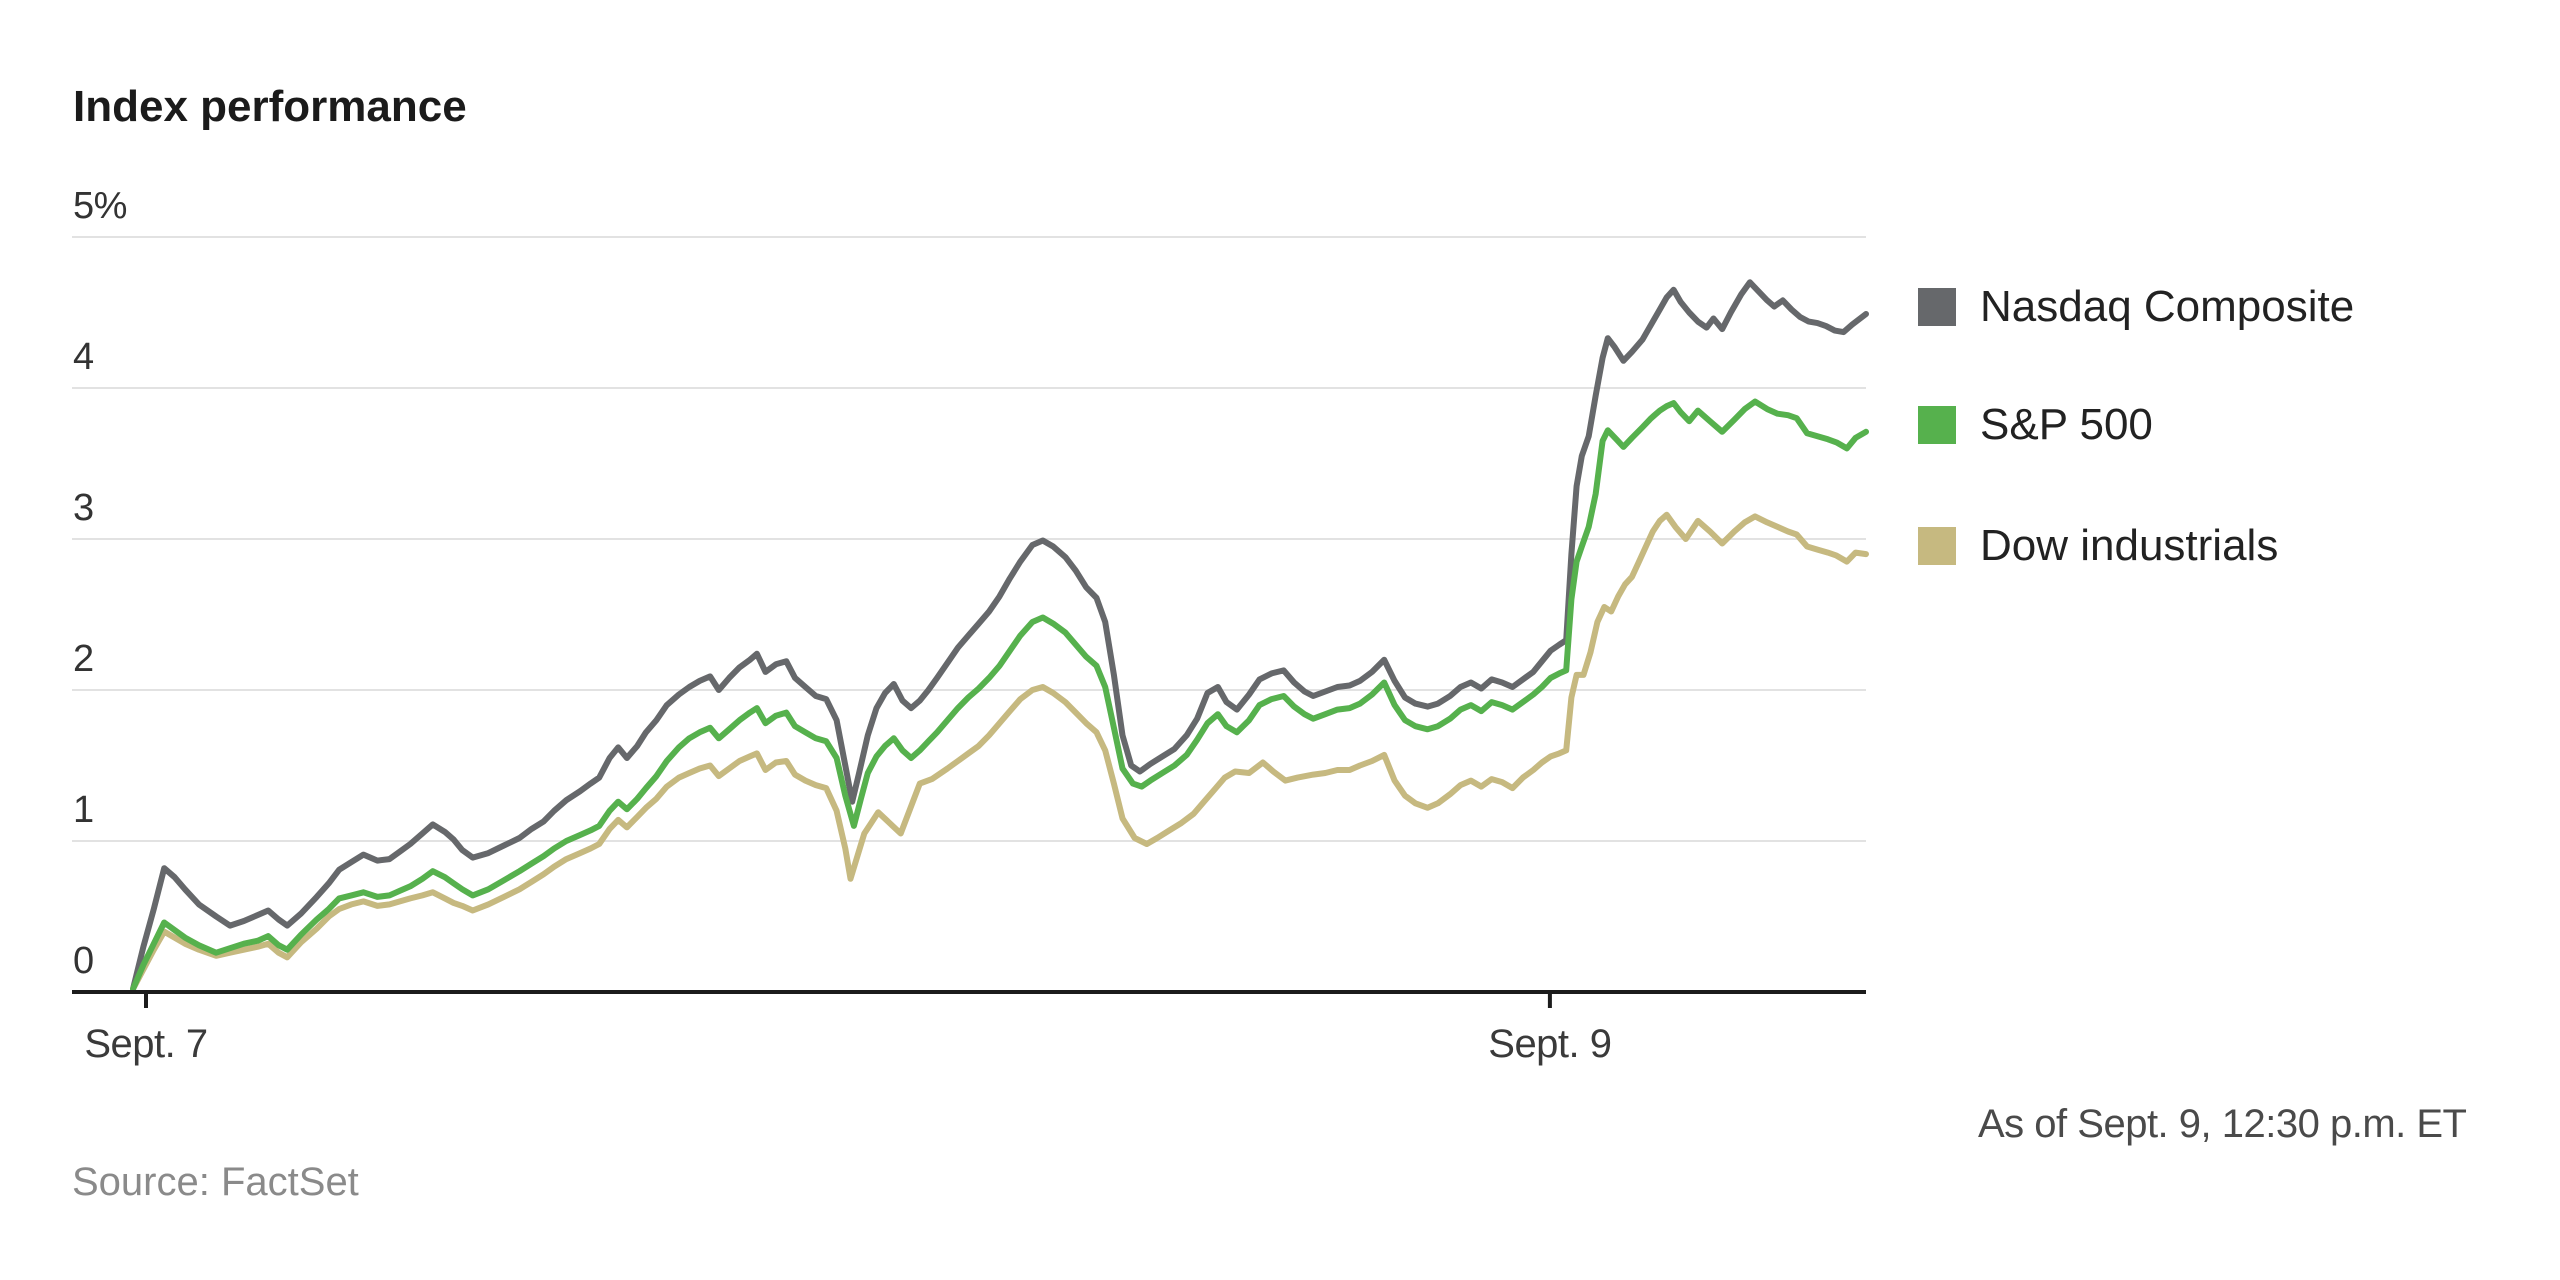 The width and height of the screenshot is (2560, 1280). What do you see at coordinates (270, 106) in the screenshot?
I see `chart-title: Index performance` at bounding box center [270, 106].